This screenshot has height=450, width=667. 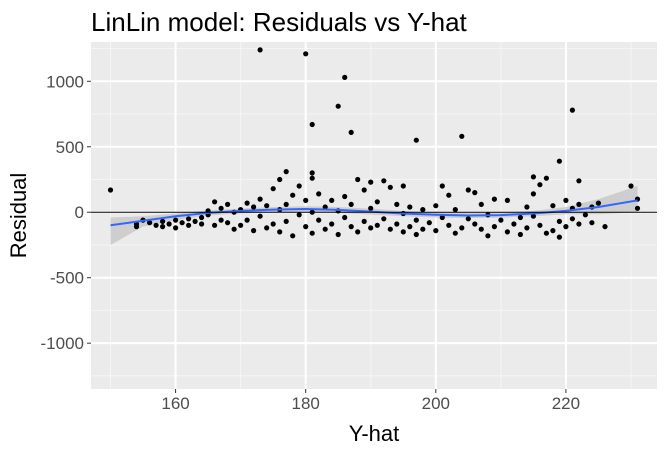 I want to click on y-axis-ticks: -1000 -500 0 500 1000, so click(x=66, y=212).